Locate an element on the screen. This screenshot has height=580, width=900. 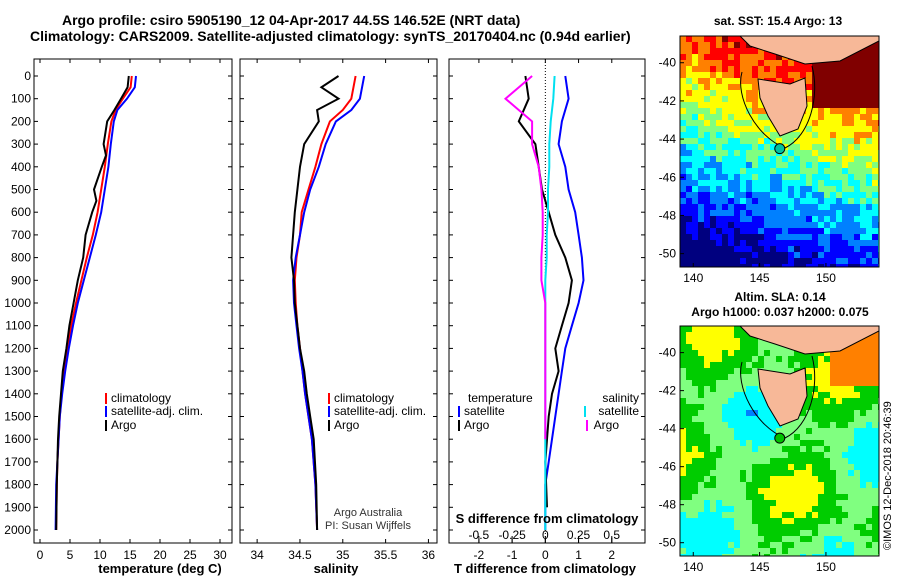
x-tick-label: 145 is located at coordinates (760, 567).